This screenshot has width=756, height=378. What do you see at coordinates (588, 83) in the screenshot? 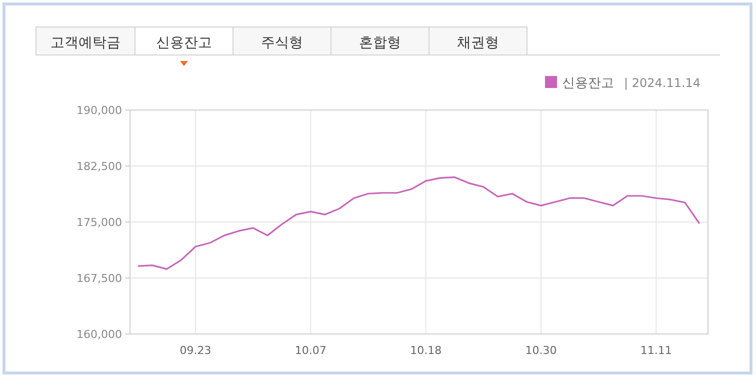
I see `legend-label: 신용잔고` at bounding box center [588, 83].